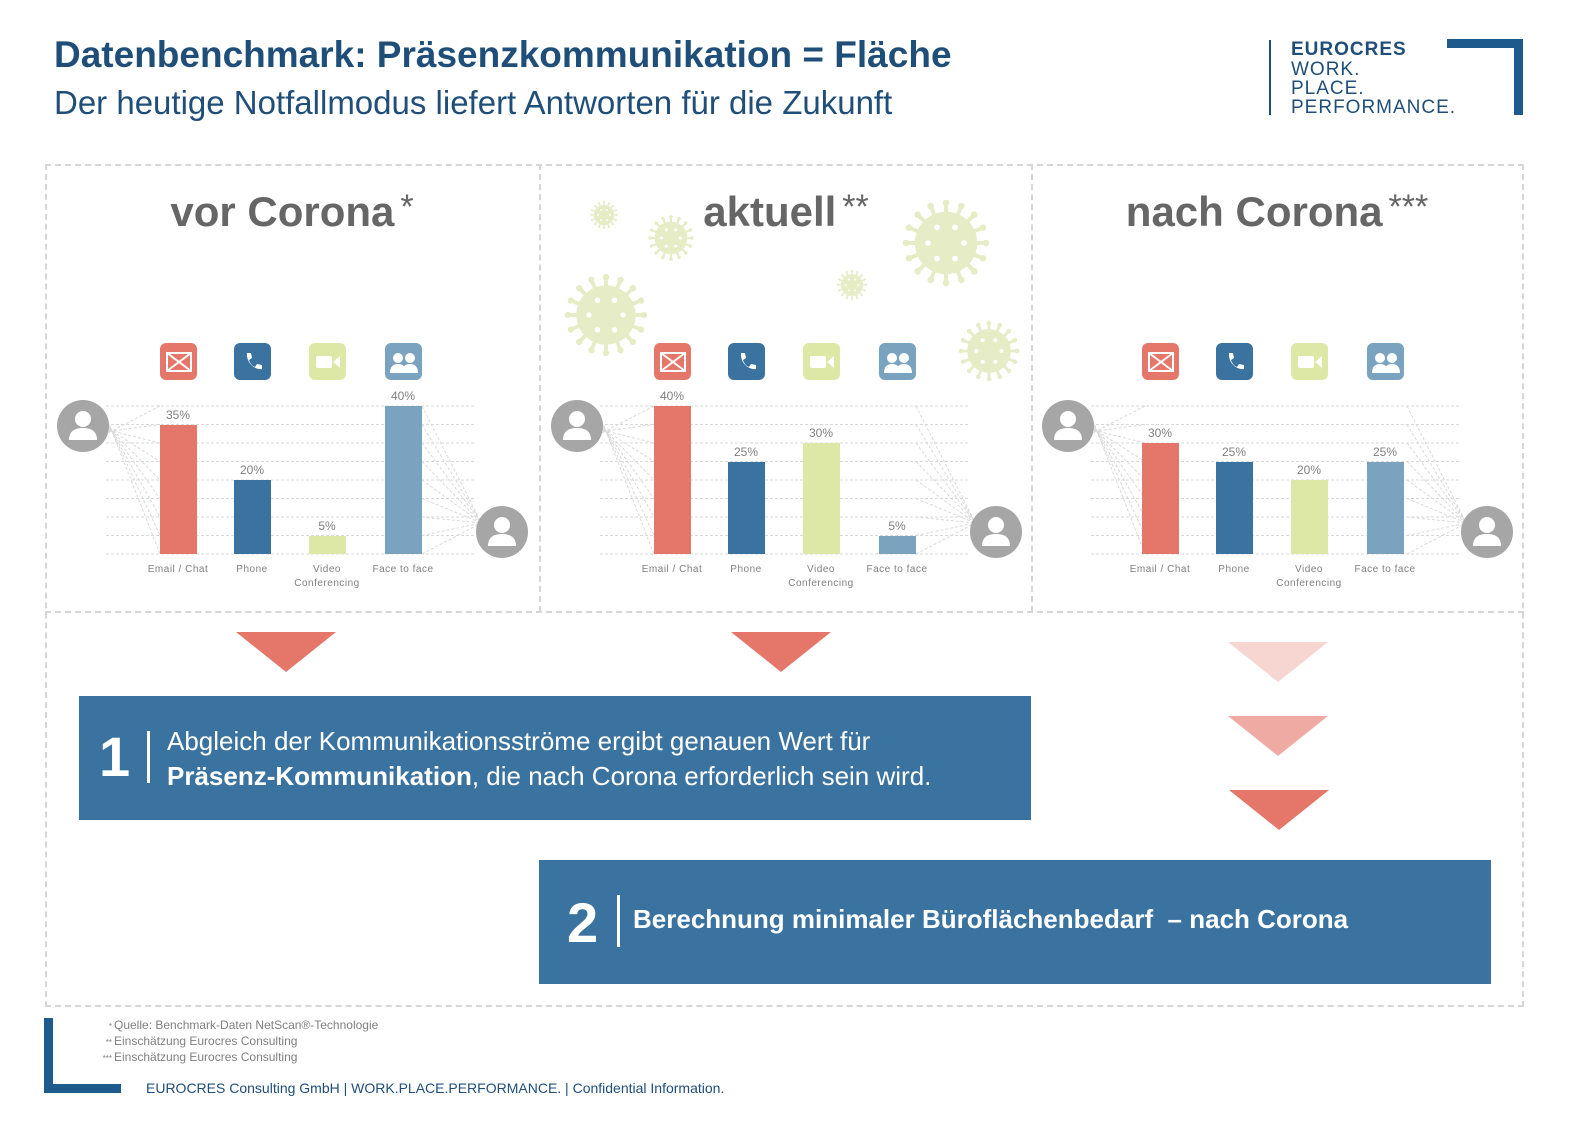 This screenshot has height=1123, width=1588. What do you see at coordinates (108, 1042) in the screenshot?
I see `footnote-mark: **` at bounding box center [108, 1042].